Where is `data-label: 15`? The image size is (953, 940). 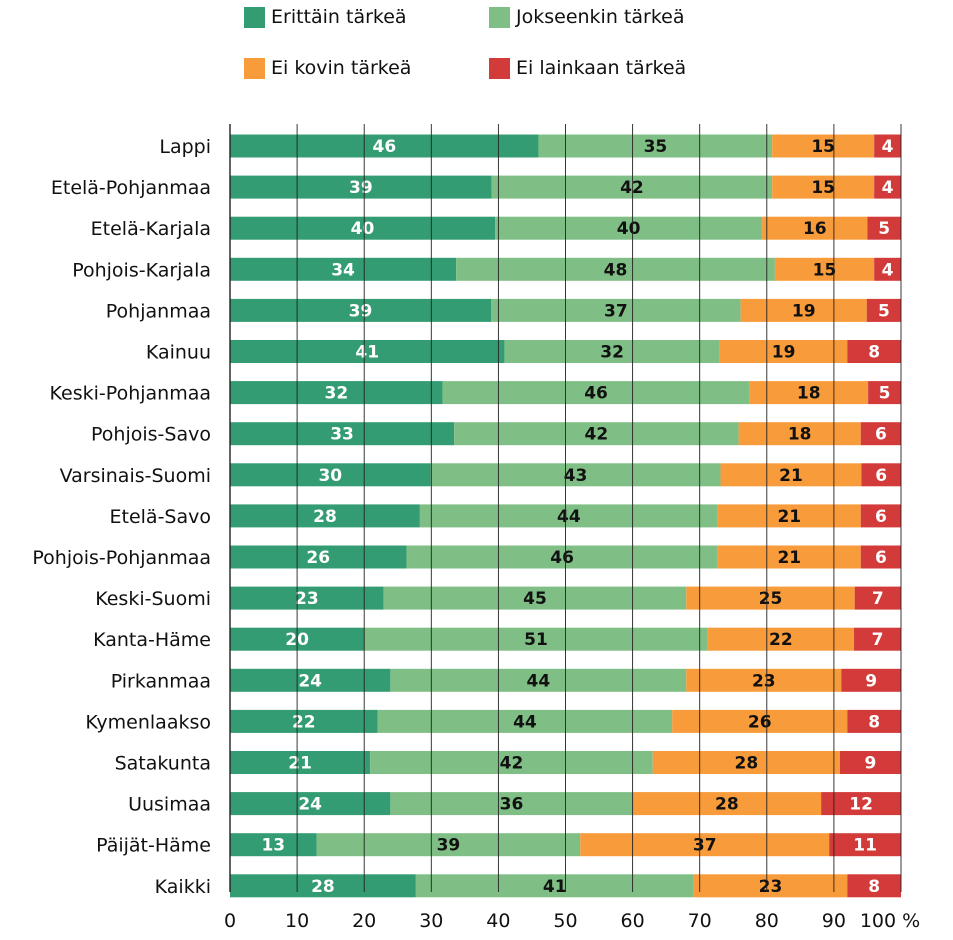 data-label: 15 is located at coordinates (823, 188).